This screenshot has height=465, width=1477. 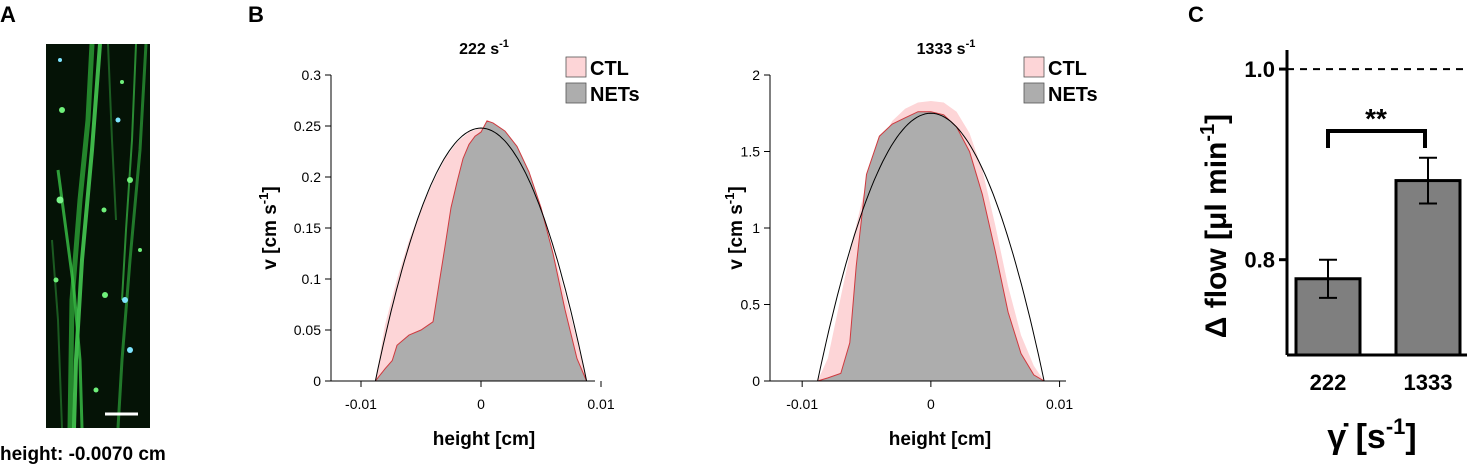 I want to click on plot-title: 222 s-1, so click(x=484, y=48).